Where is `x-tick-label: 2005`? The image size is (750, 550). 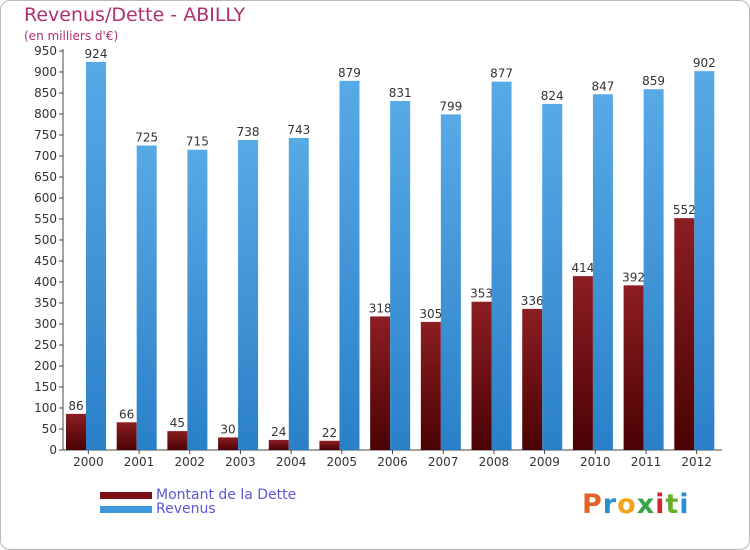 x-tick-label: 2005 is located at coordinates (342, 462).